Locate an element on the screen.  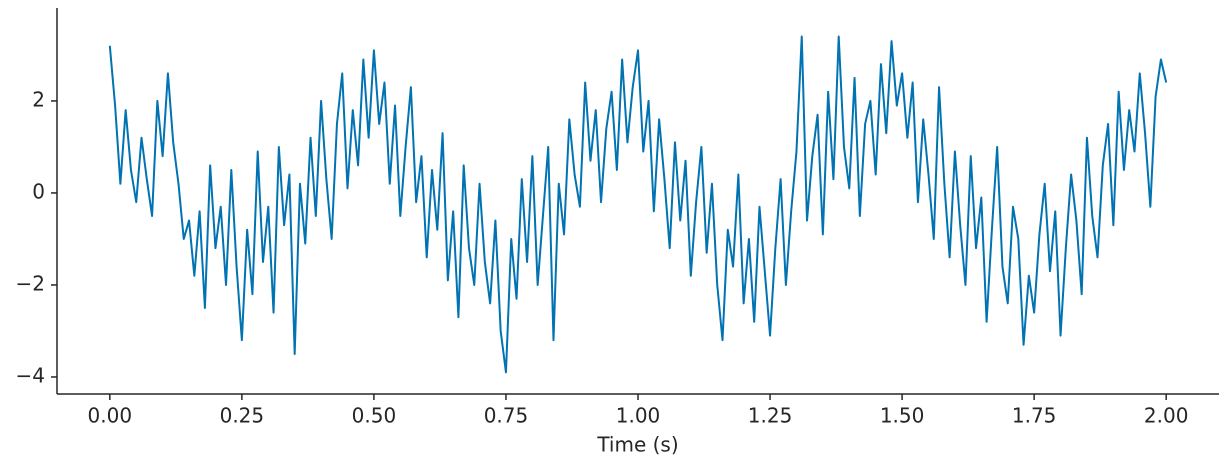
x-tick-label: 1.00 is located at coordinates (638, 416).